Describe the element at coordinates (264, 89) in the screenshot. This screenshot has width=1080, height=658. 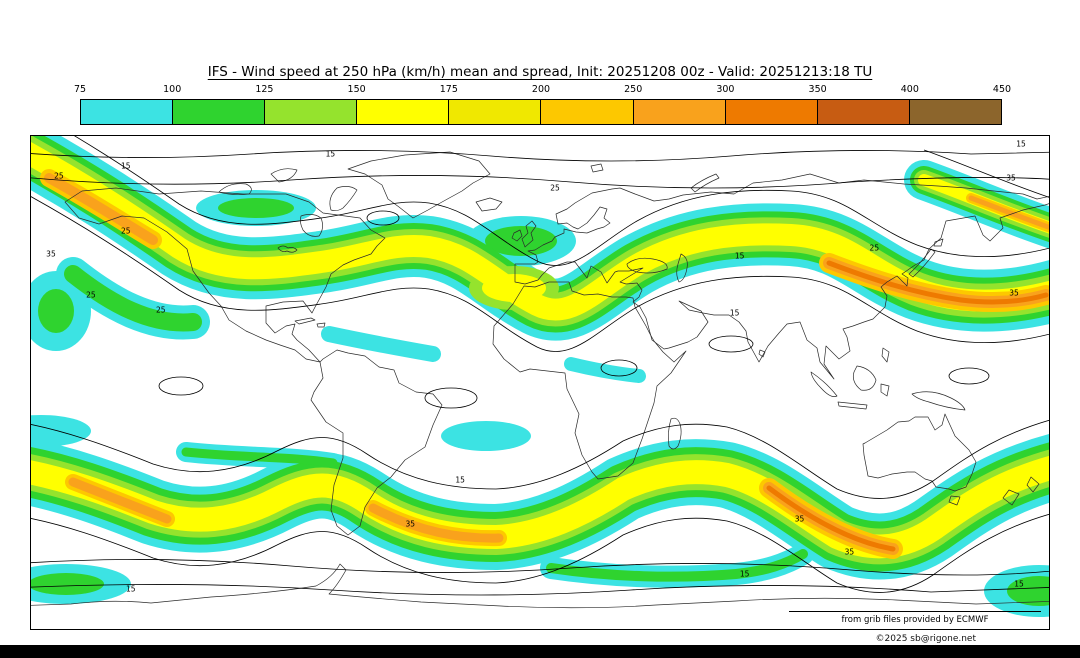
I see `colorbar-tick-label: 125` at that location.